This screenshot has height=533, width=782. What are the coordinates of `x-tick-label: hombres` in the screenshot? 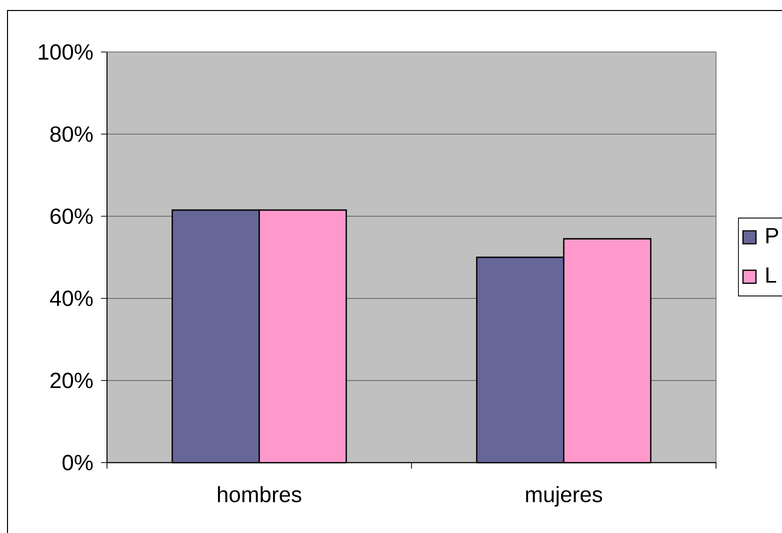 It's located at (260, 494).